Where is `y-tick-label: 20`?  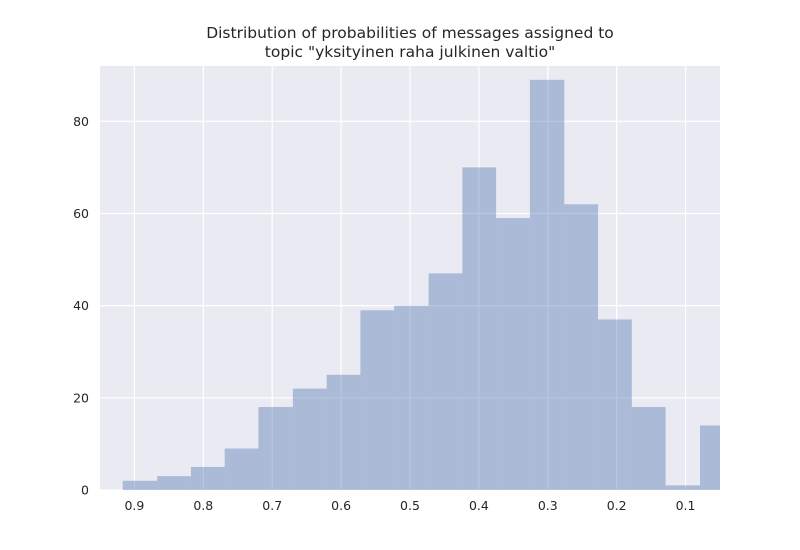
y-tick-label: 20 is located at coordinates (81, 397).